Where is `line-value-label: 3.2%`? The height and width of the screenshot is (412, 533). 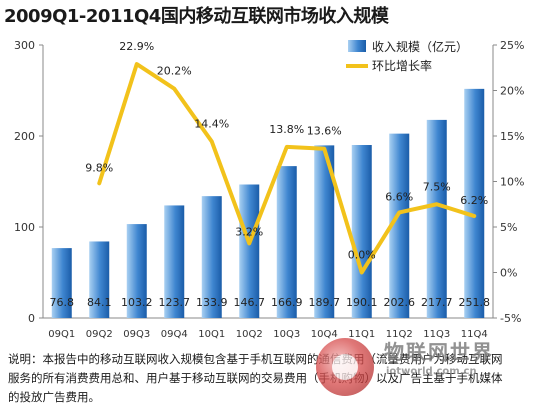 line-value-label: 3.2% is located at coordinates (249, 231).